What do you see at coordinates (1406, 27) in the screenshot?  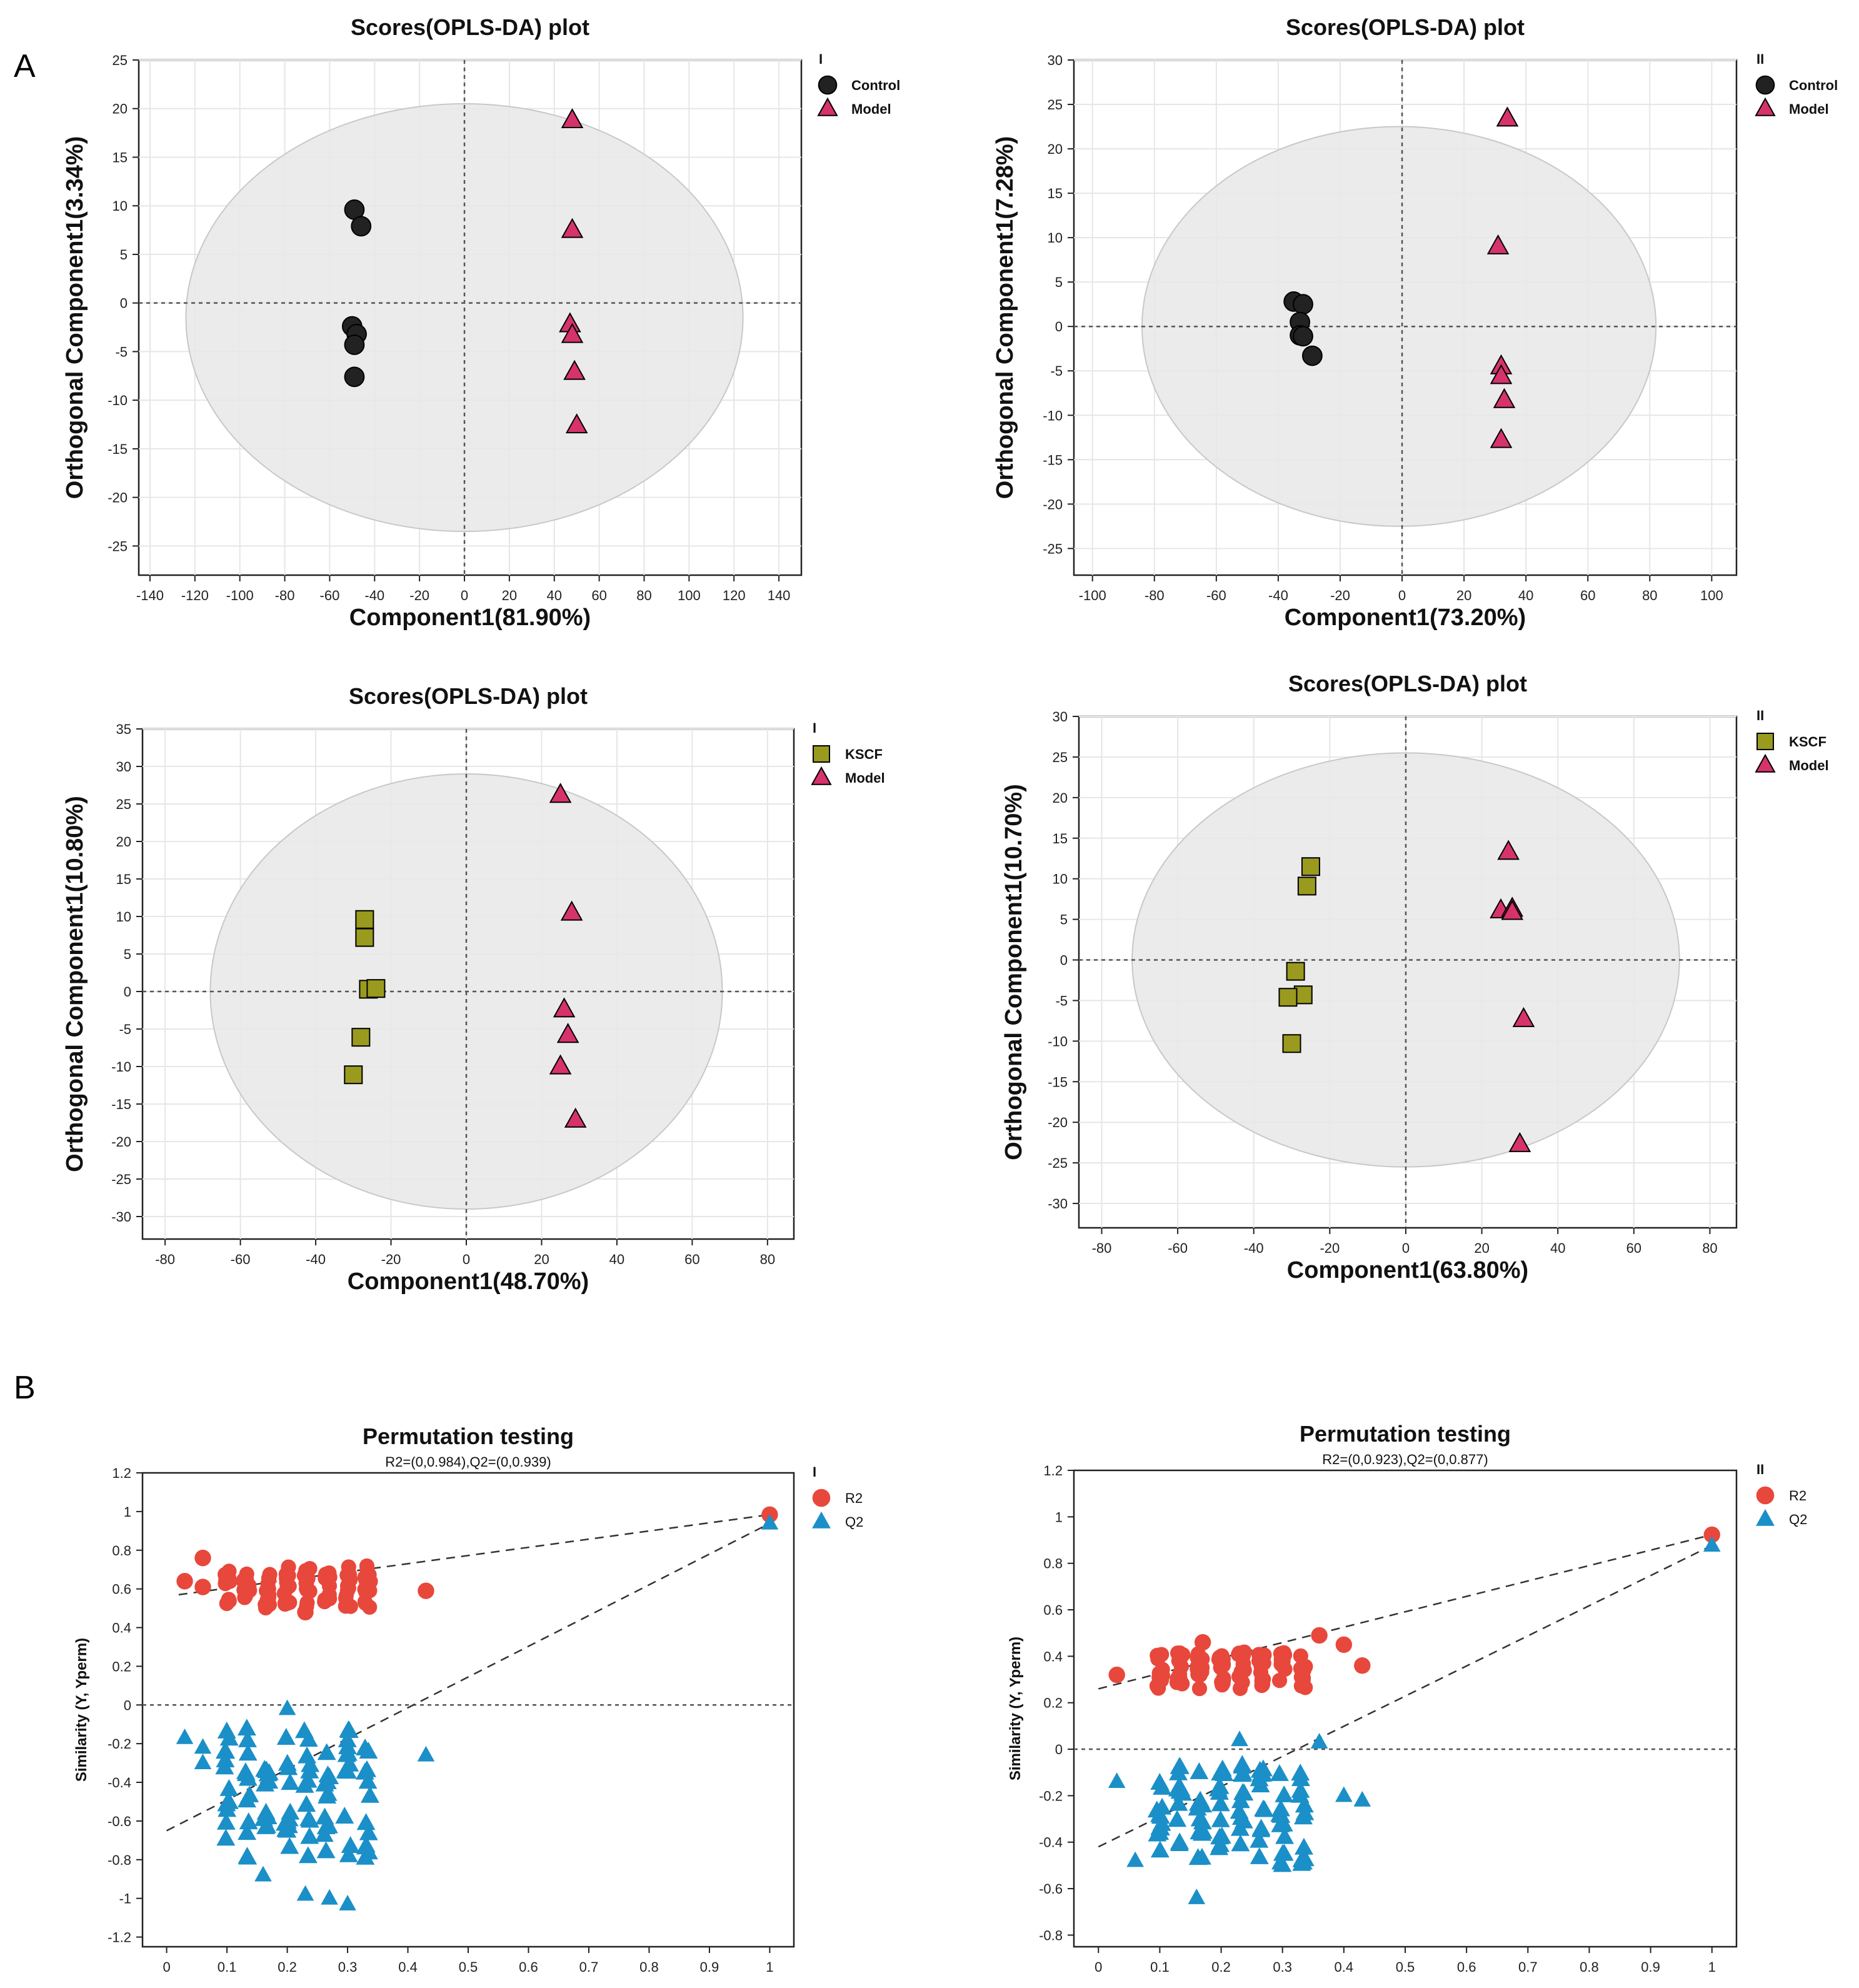 I see `chart-title: Scores(OPLS-DA) plot` at bounding box center [1406, 27].